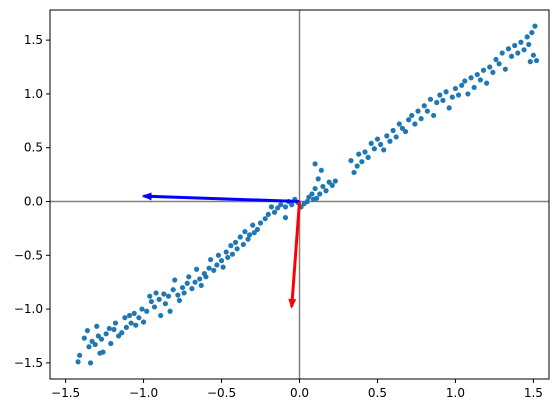 The width and height of the screenshot is (559, 413). I want to click on y-tick-label: 0.5, so click(33, 148).